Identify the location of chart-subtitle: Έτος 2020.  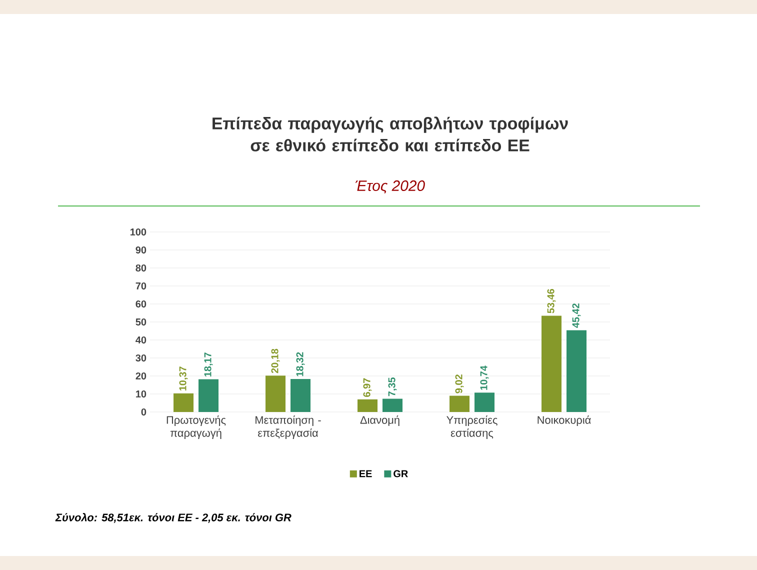
(390, 187).